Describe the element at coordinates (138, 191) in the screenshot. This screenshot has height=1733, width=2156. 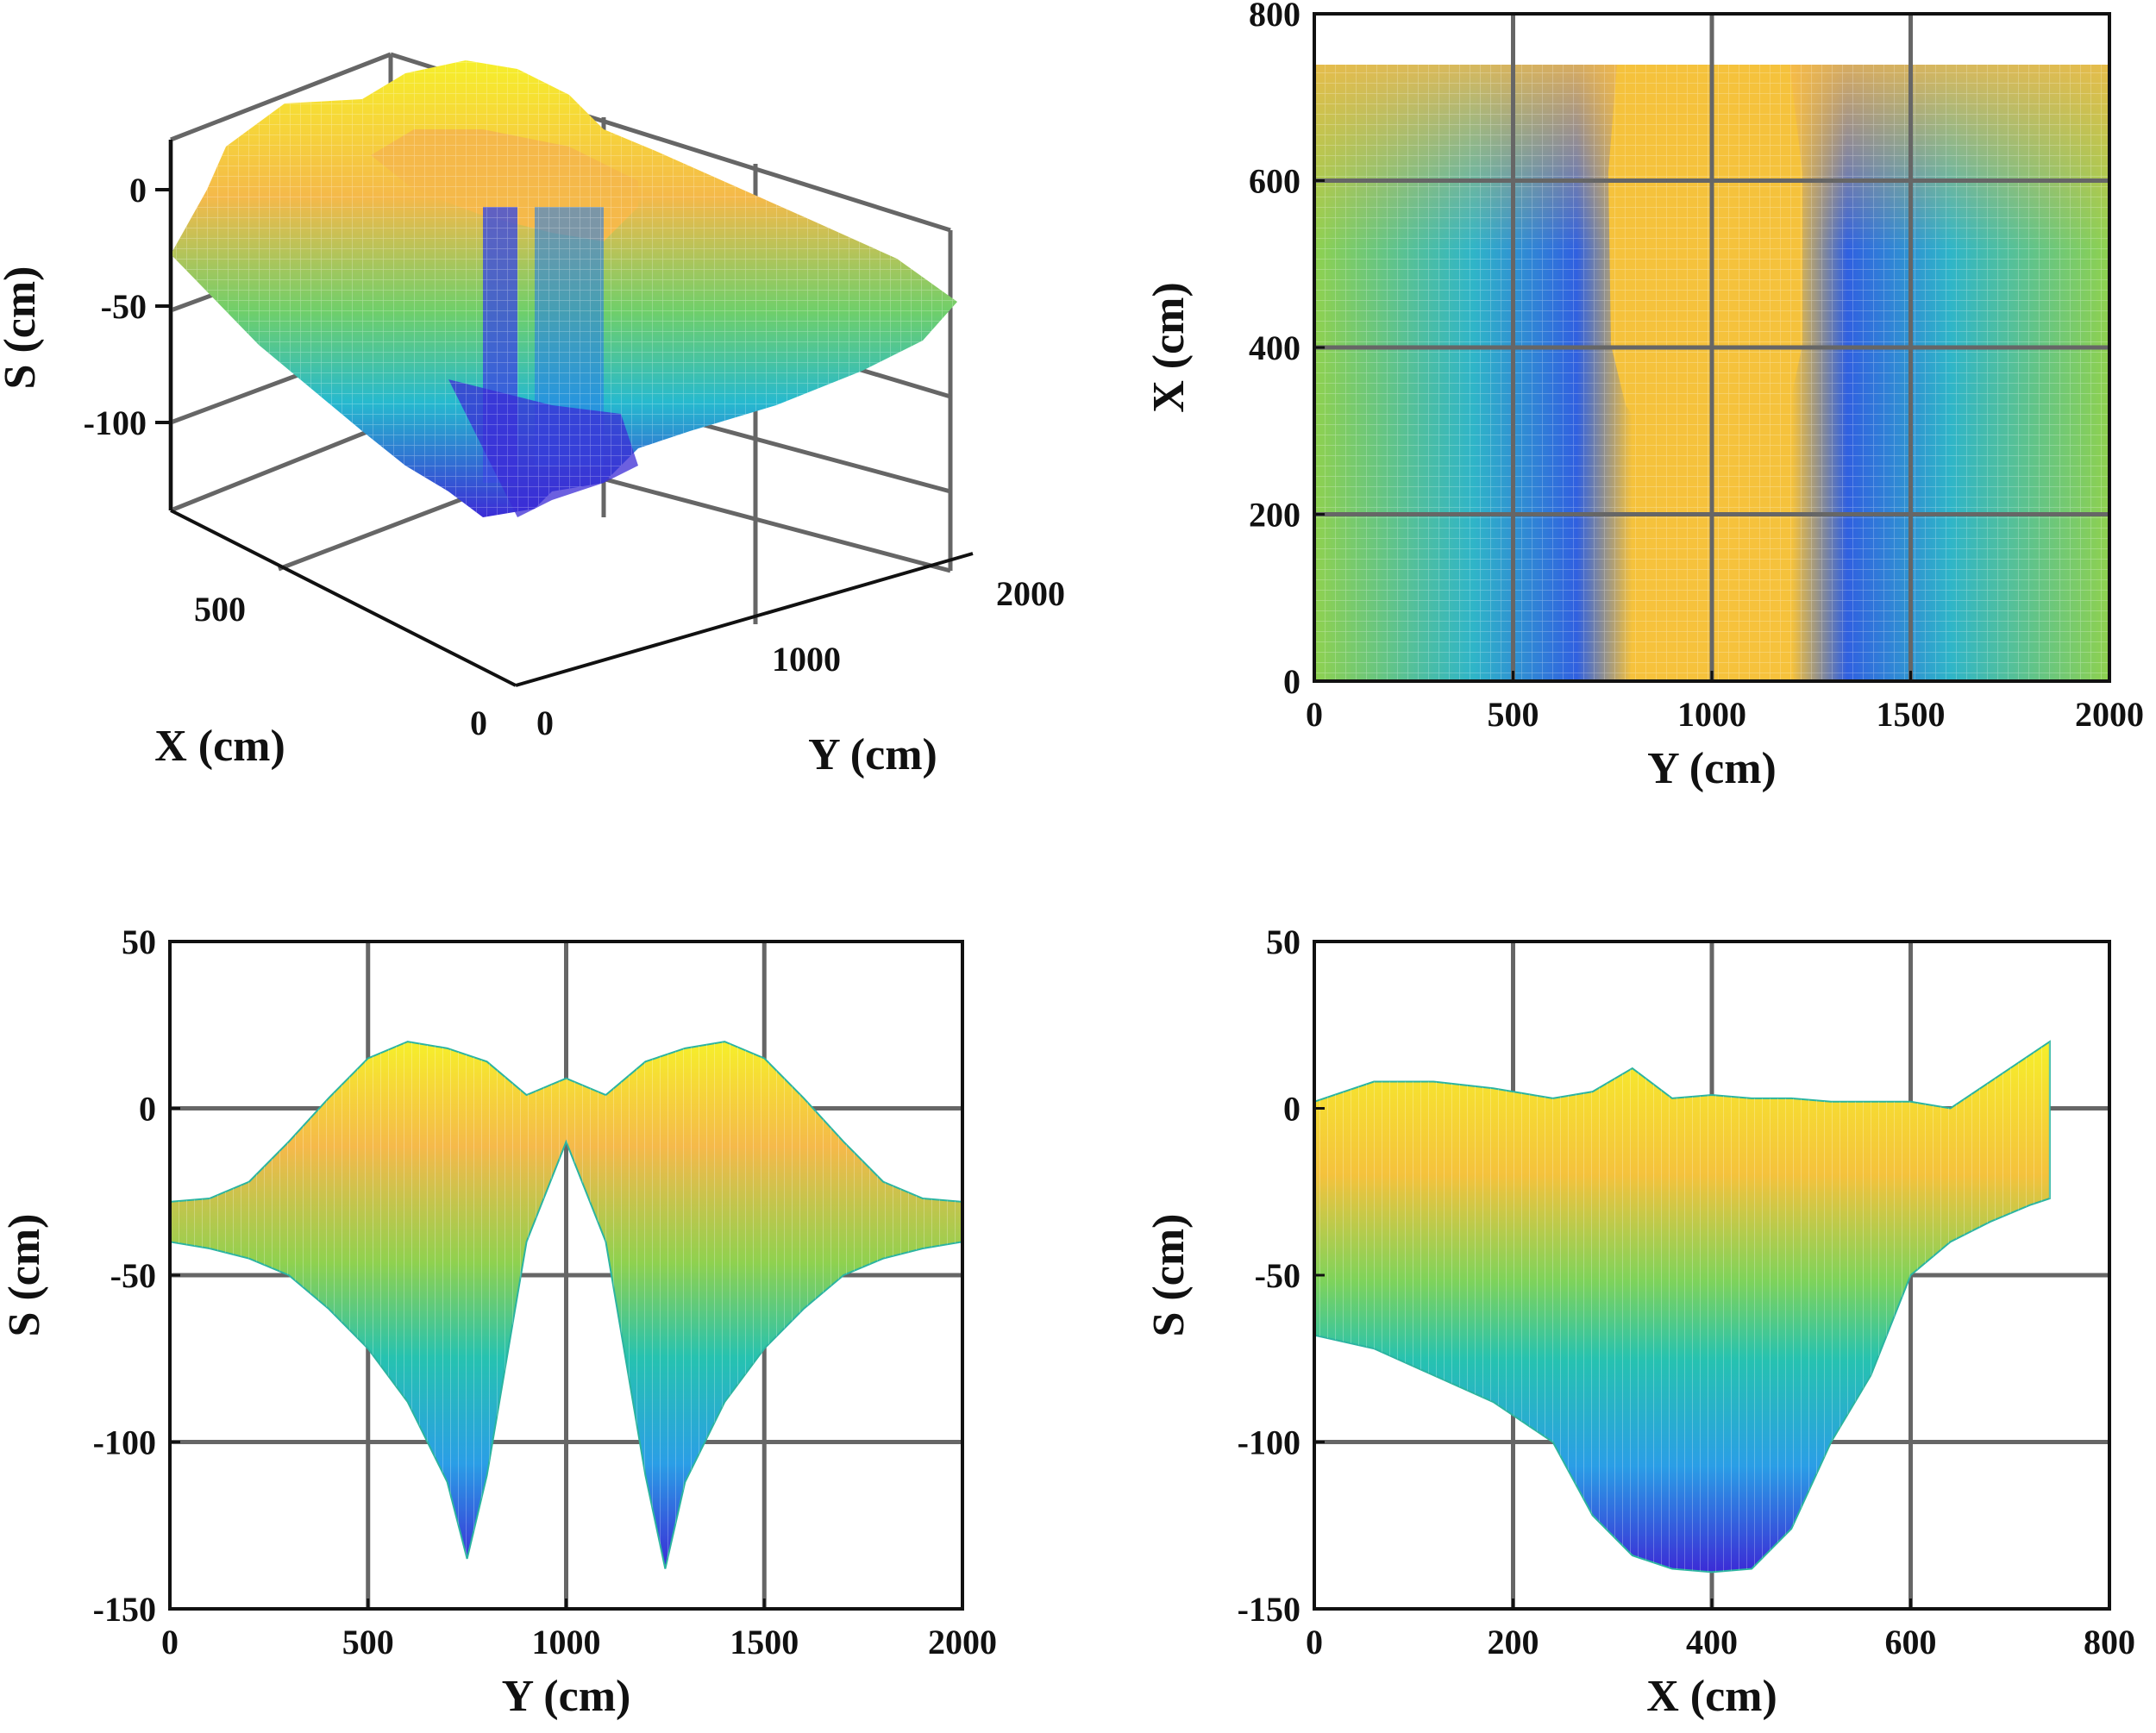
I see `z-tick-label: 0` at that location.